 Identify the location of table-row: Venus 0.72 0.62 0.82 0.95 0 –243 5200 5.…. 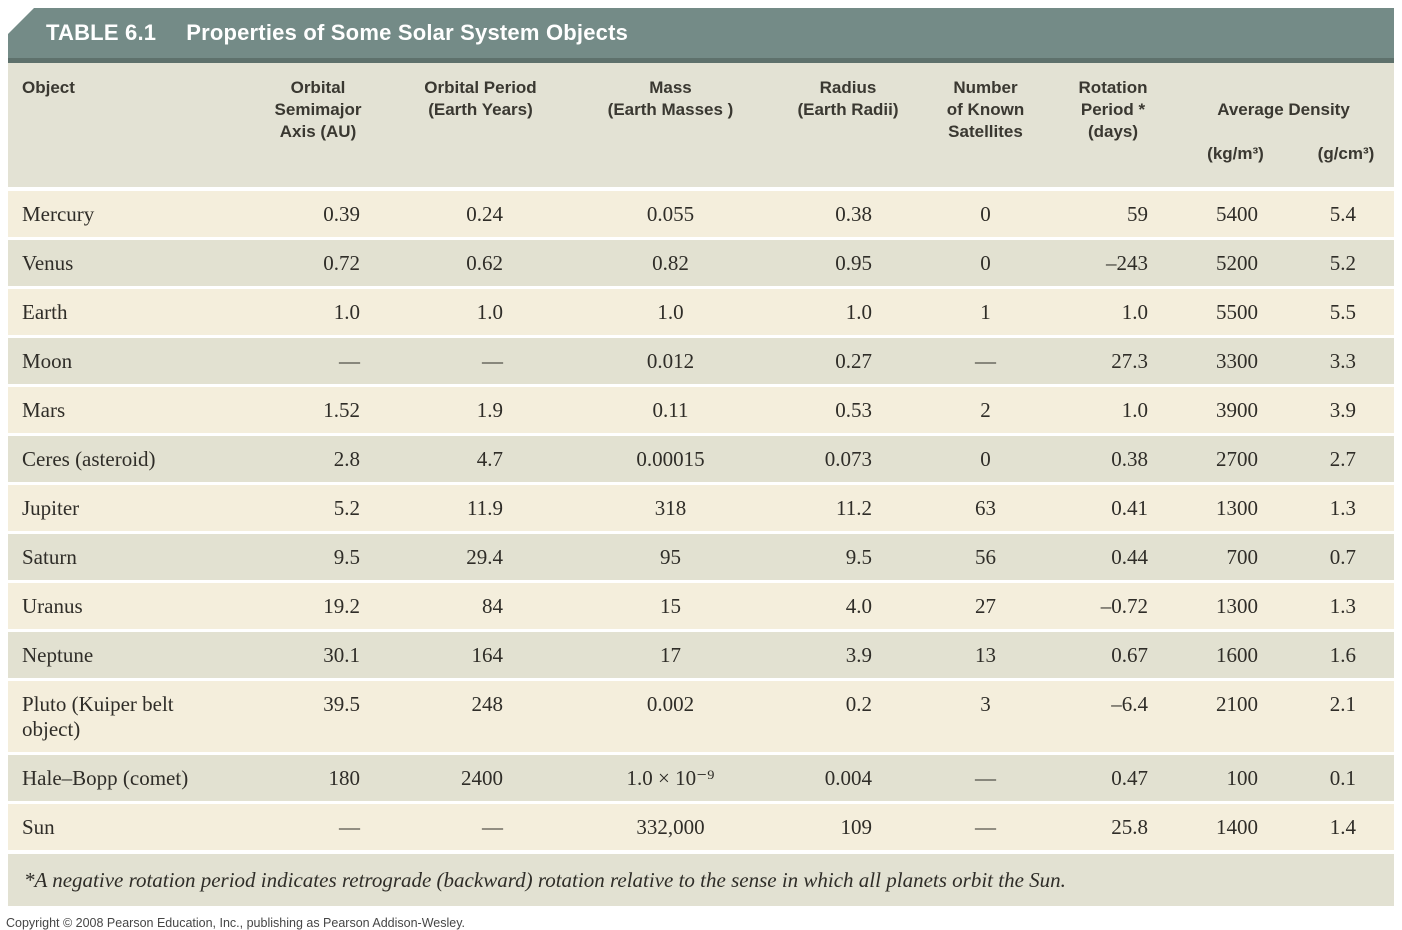
(701, 263).